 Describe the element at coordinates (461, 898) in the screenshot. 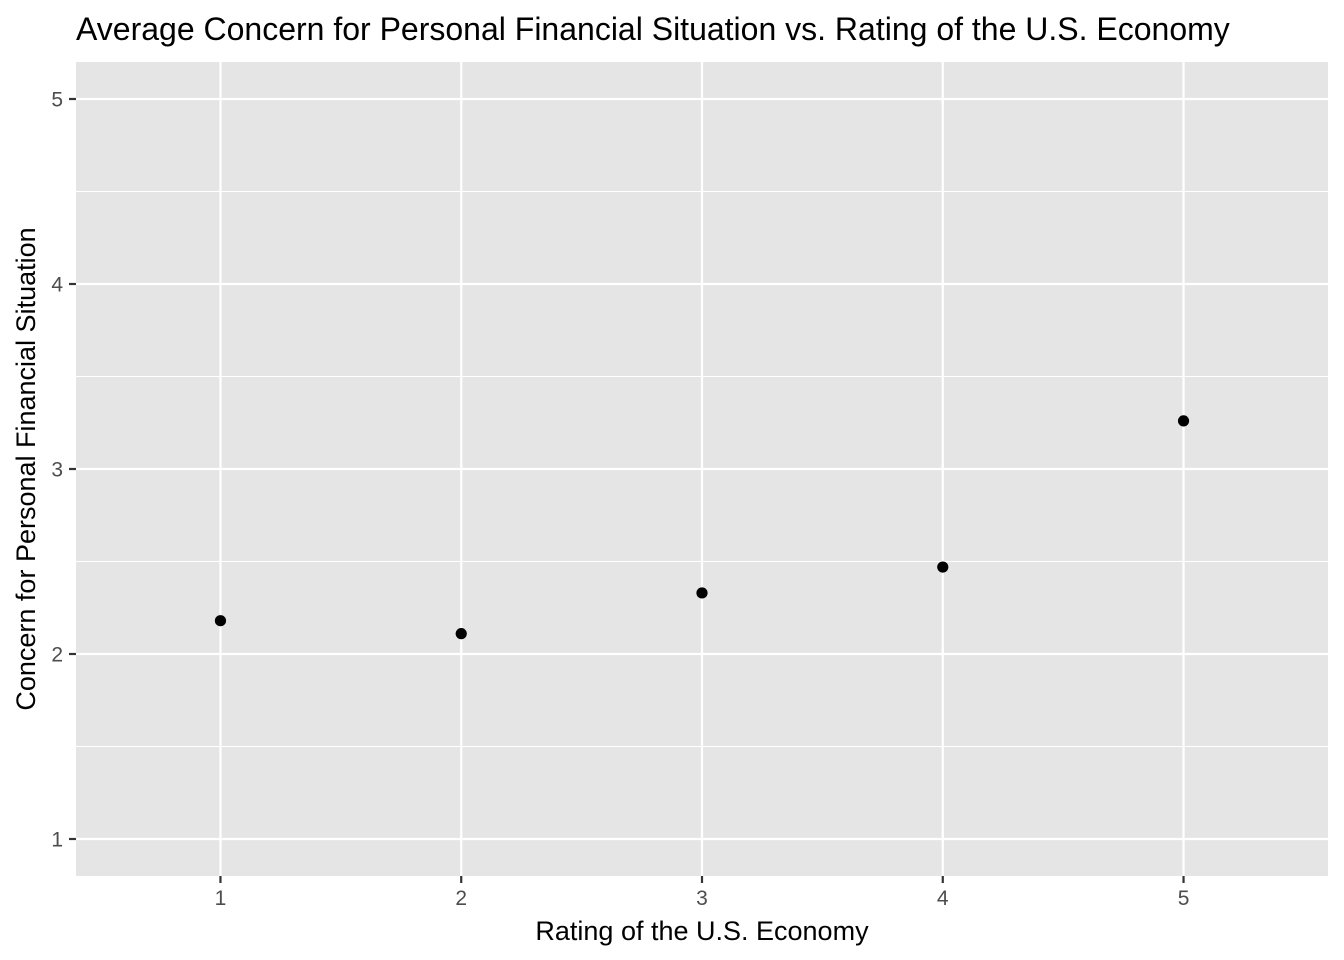

I see `x-tick-label: 2` at that location.